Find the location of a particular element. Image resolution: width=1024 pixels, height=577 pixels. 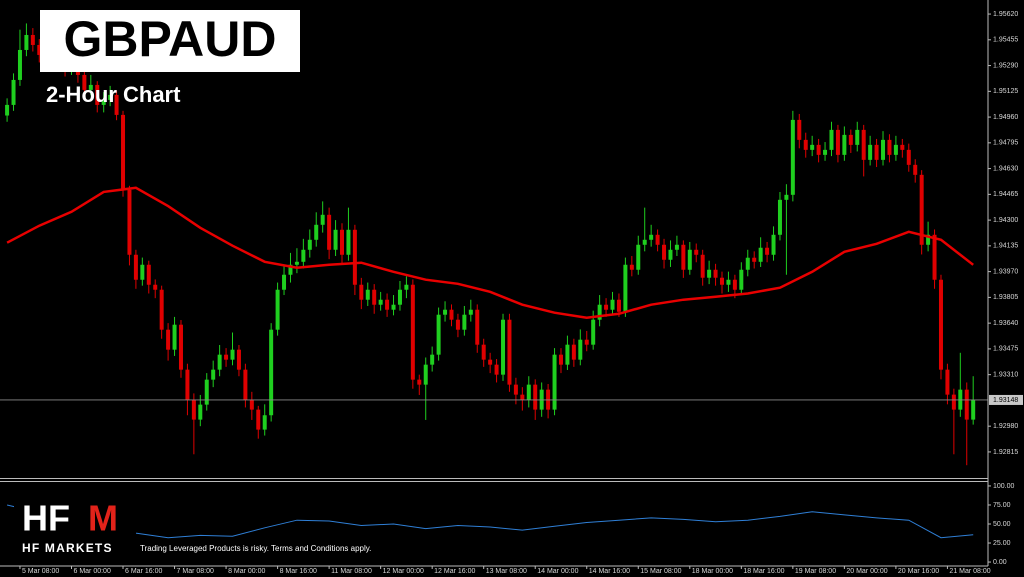

x-tick-label: 8 Mar 00:00 is located at coordinates (246, 571).